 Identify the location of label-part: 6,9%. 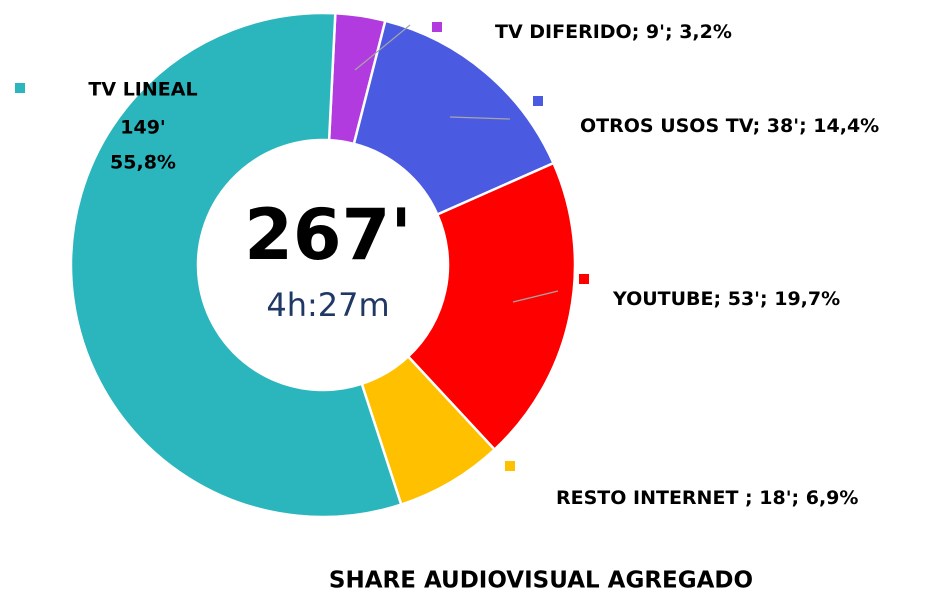
(832, 498).